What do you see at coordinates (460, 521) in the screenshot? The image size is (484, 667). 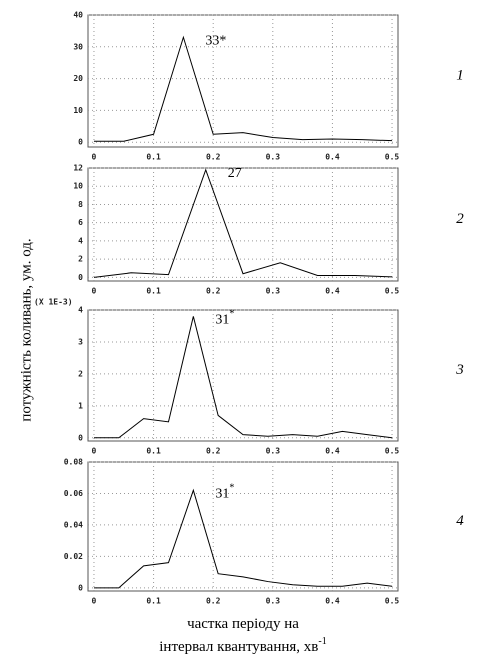 I see `panel-label: 4` at bounding box center [460, 521].